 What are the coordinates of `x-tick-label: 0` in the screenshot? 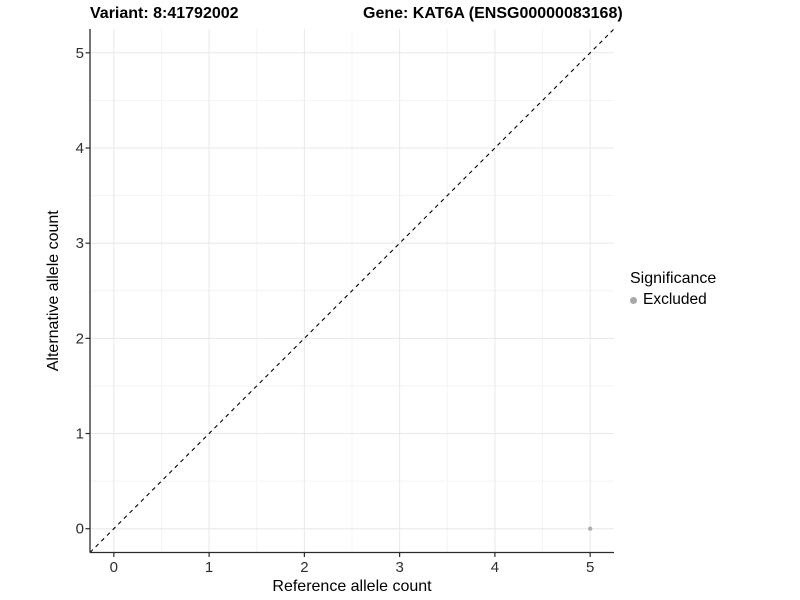 It's located at (114, 567).